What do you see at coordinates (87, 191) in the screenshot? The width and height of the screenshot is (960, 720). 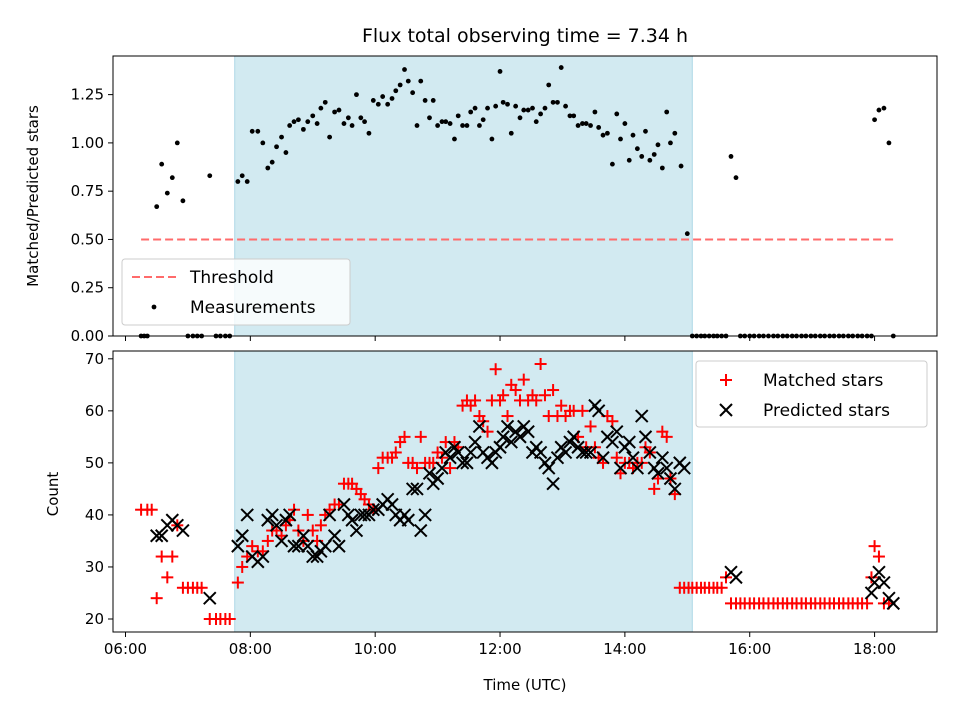 I see `top-ytick-label: 0.75` at bounding box center [87, 191].